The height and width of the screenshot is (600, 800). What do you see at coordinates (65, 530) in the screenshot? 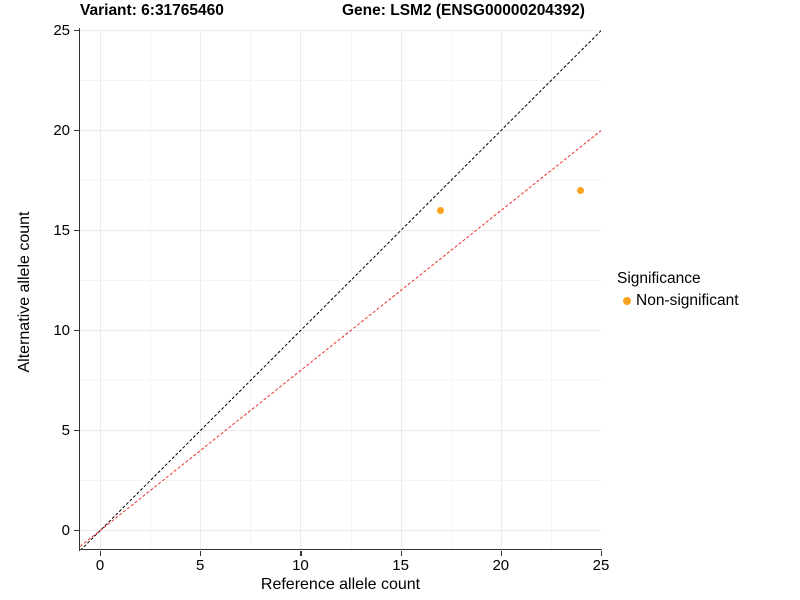
I see `y-tick-label: 0` at bounding box center [65, 530].